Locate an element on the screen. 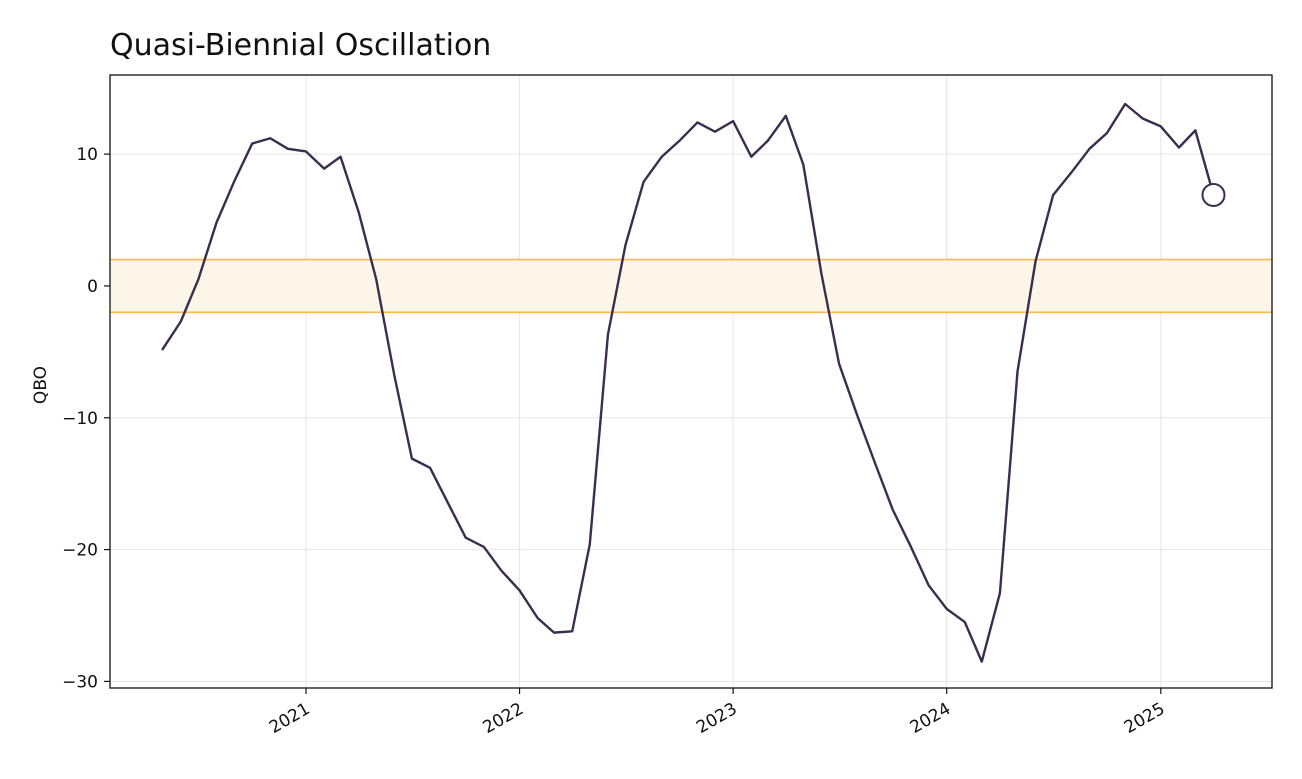 The image size is (1302, 779). chart-title: Quasi-Biennial Oscillation is located at coordinates (300, 45).